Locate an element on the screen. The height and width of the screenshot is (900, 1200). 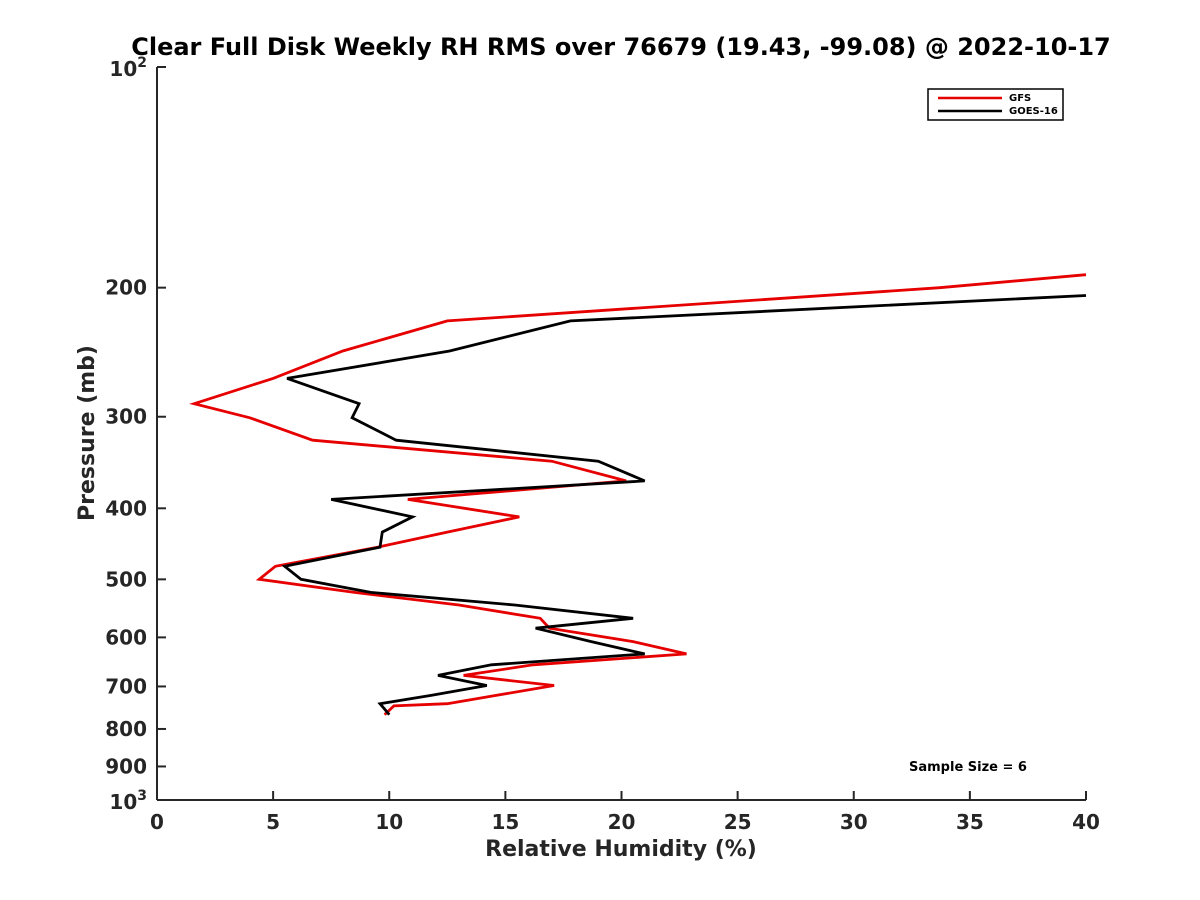
x-tick-label: 10 is located at coordinates (389, 822).